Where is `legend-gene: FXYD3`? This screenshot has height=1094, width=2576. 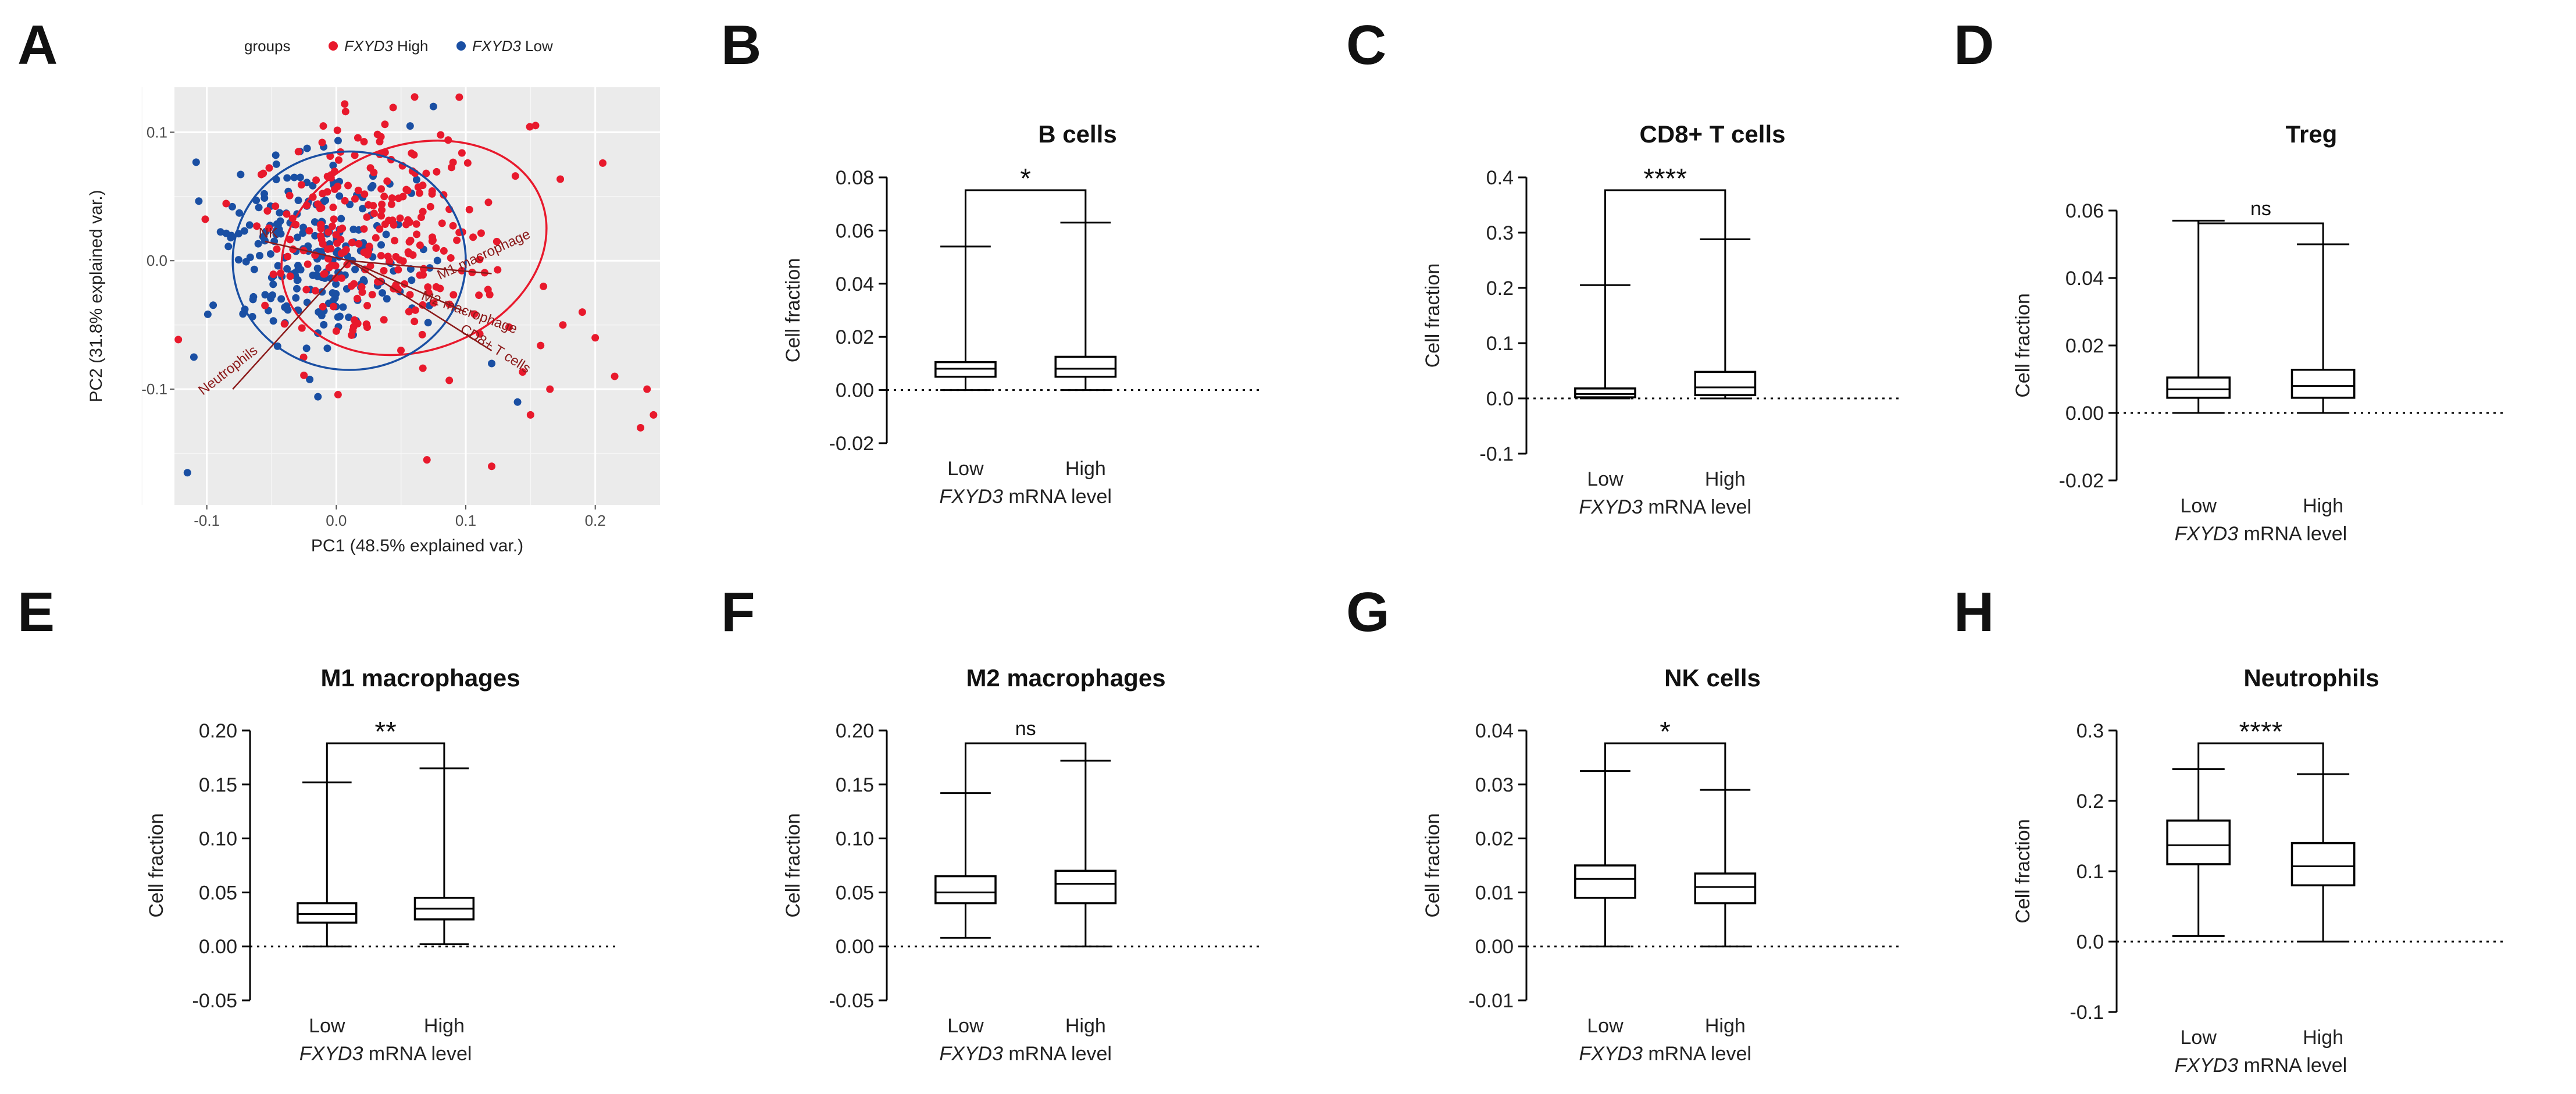 legend-gene: FXYD3 is located at coordinates (497, 46).